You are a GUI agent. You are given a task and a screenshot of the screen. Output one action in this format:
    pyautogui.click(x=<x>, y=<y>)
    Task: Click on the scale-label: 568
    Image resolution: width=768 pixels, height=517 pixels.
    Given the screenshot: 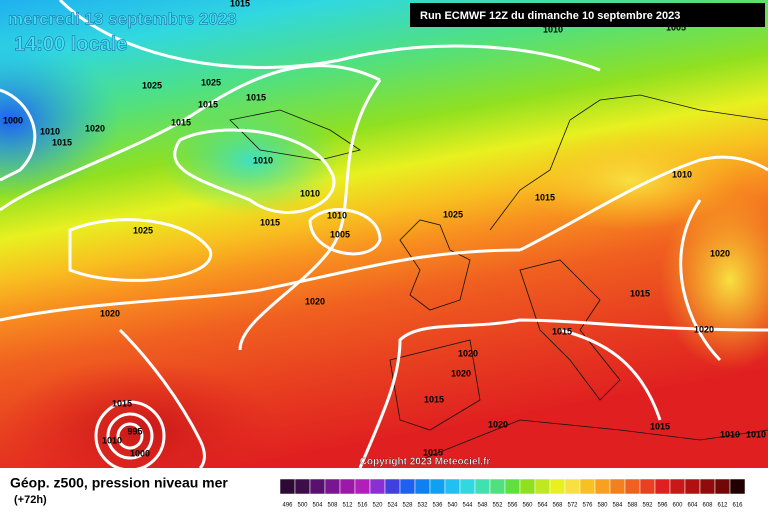 What is the action you would take?
    pyautogui.click(x=557, y=506)
    